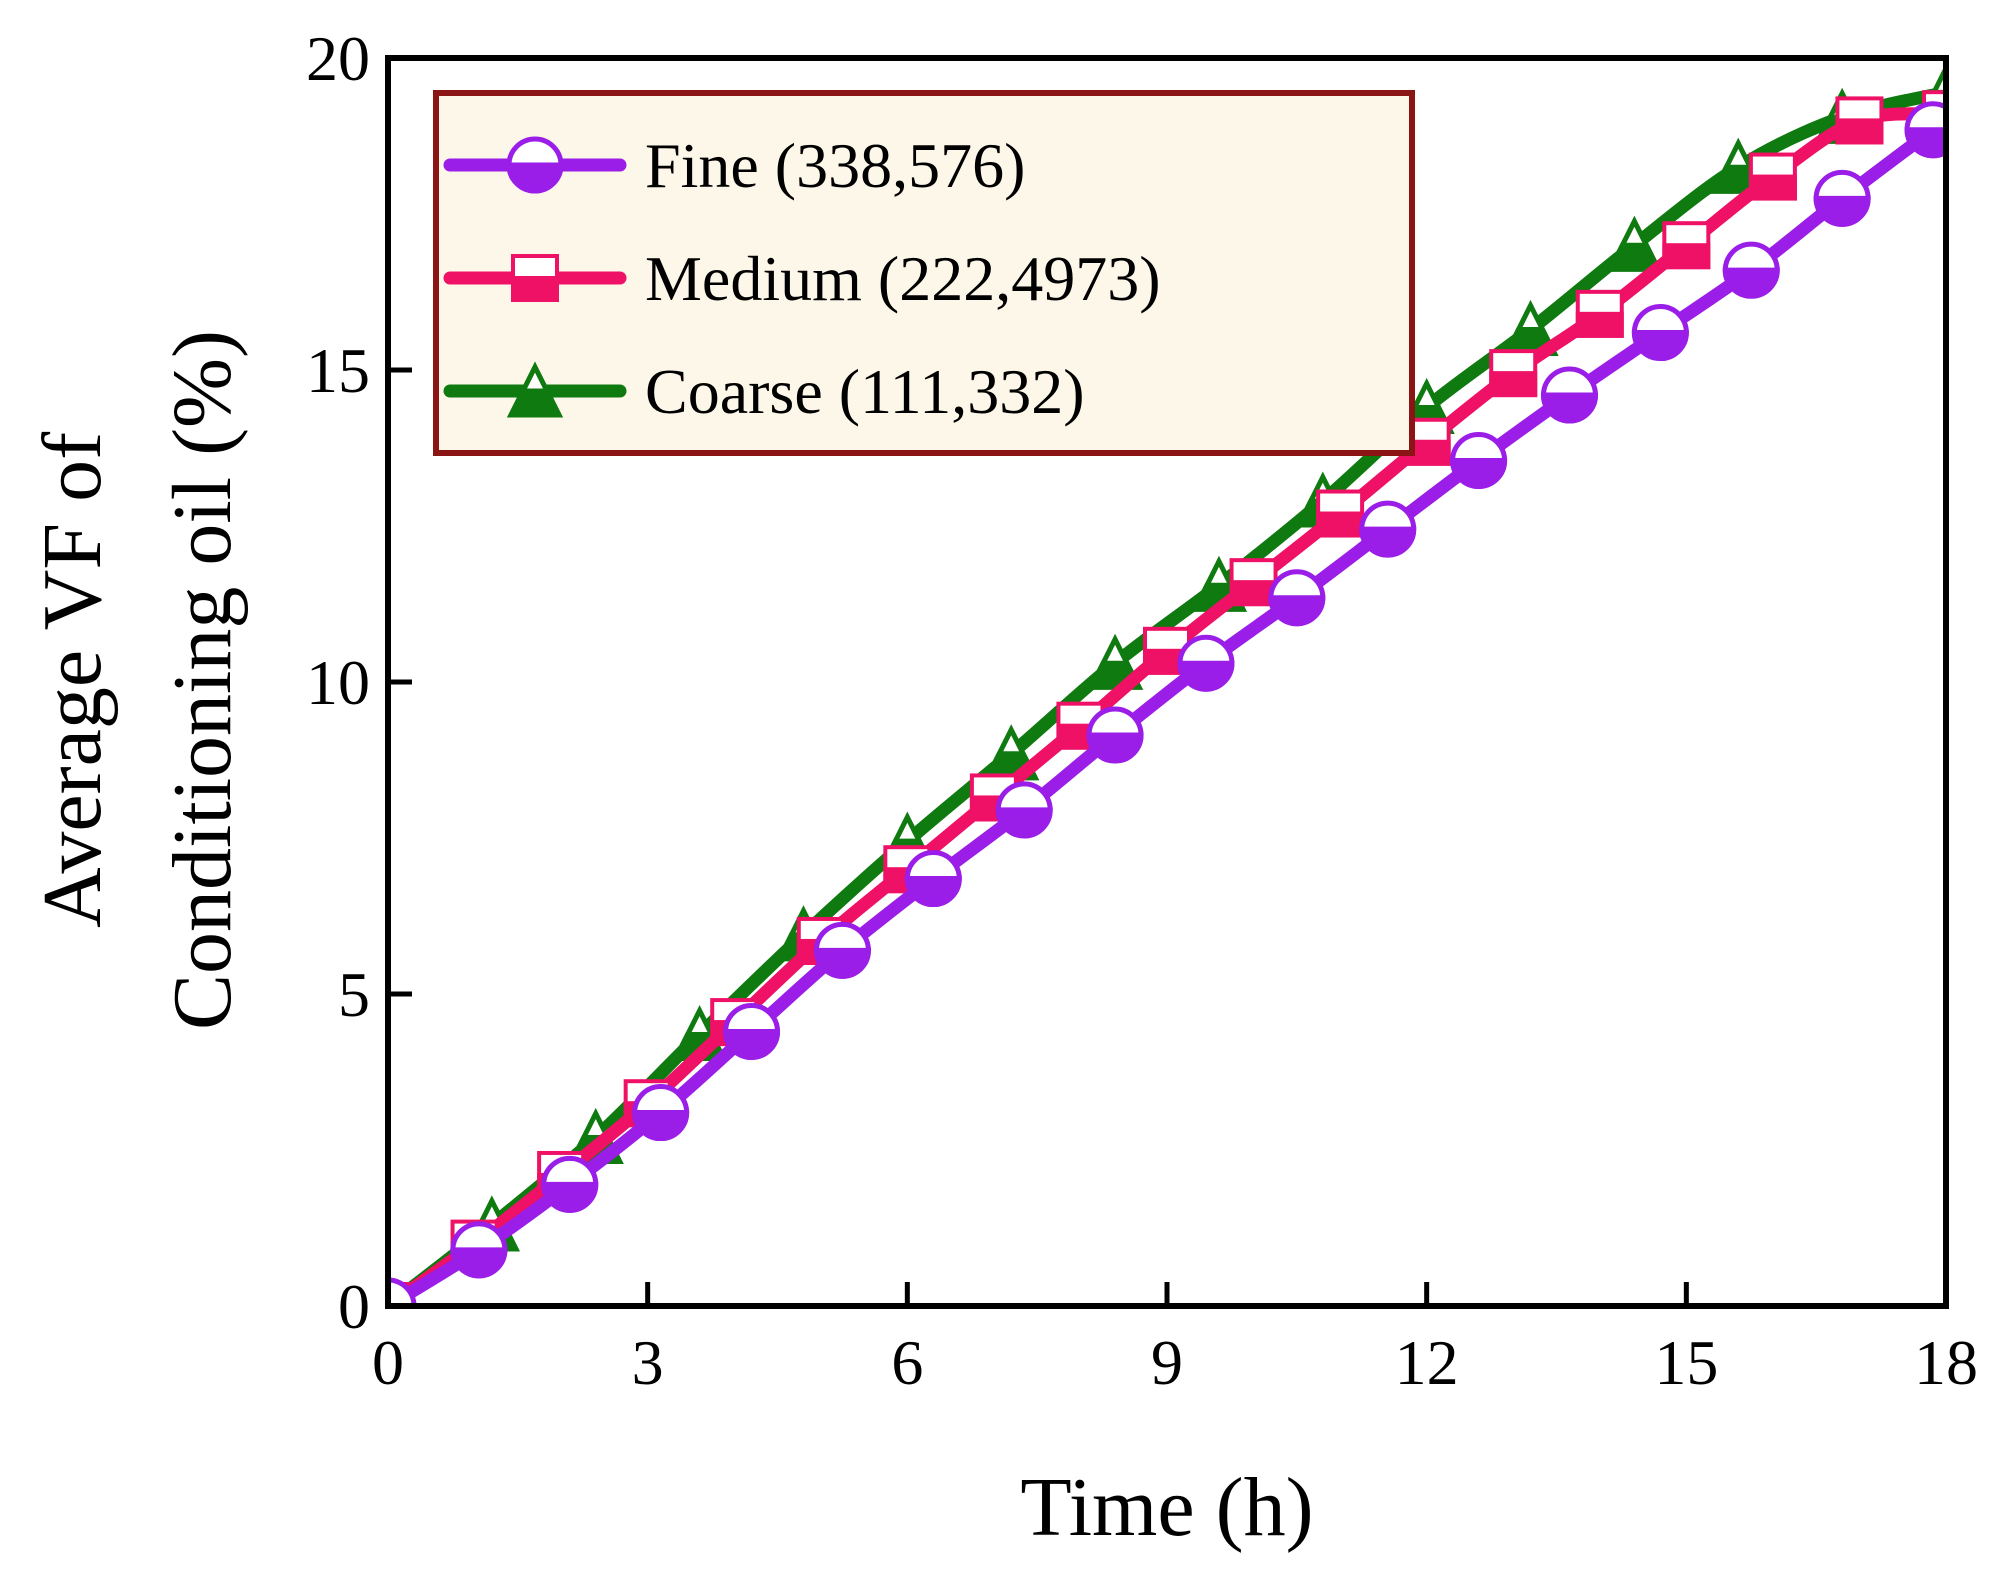 The image size is (2000, 1579). I want to click on x-axis-title: Time (h), so click(1166, 1507).